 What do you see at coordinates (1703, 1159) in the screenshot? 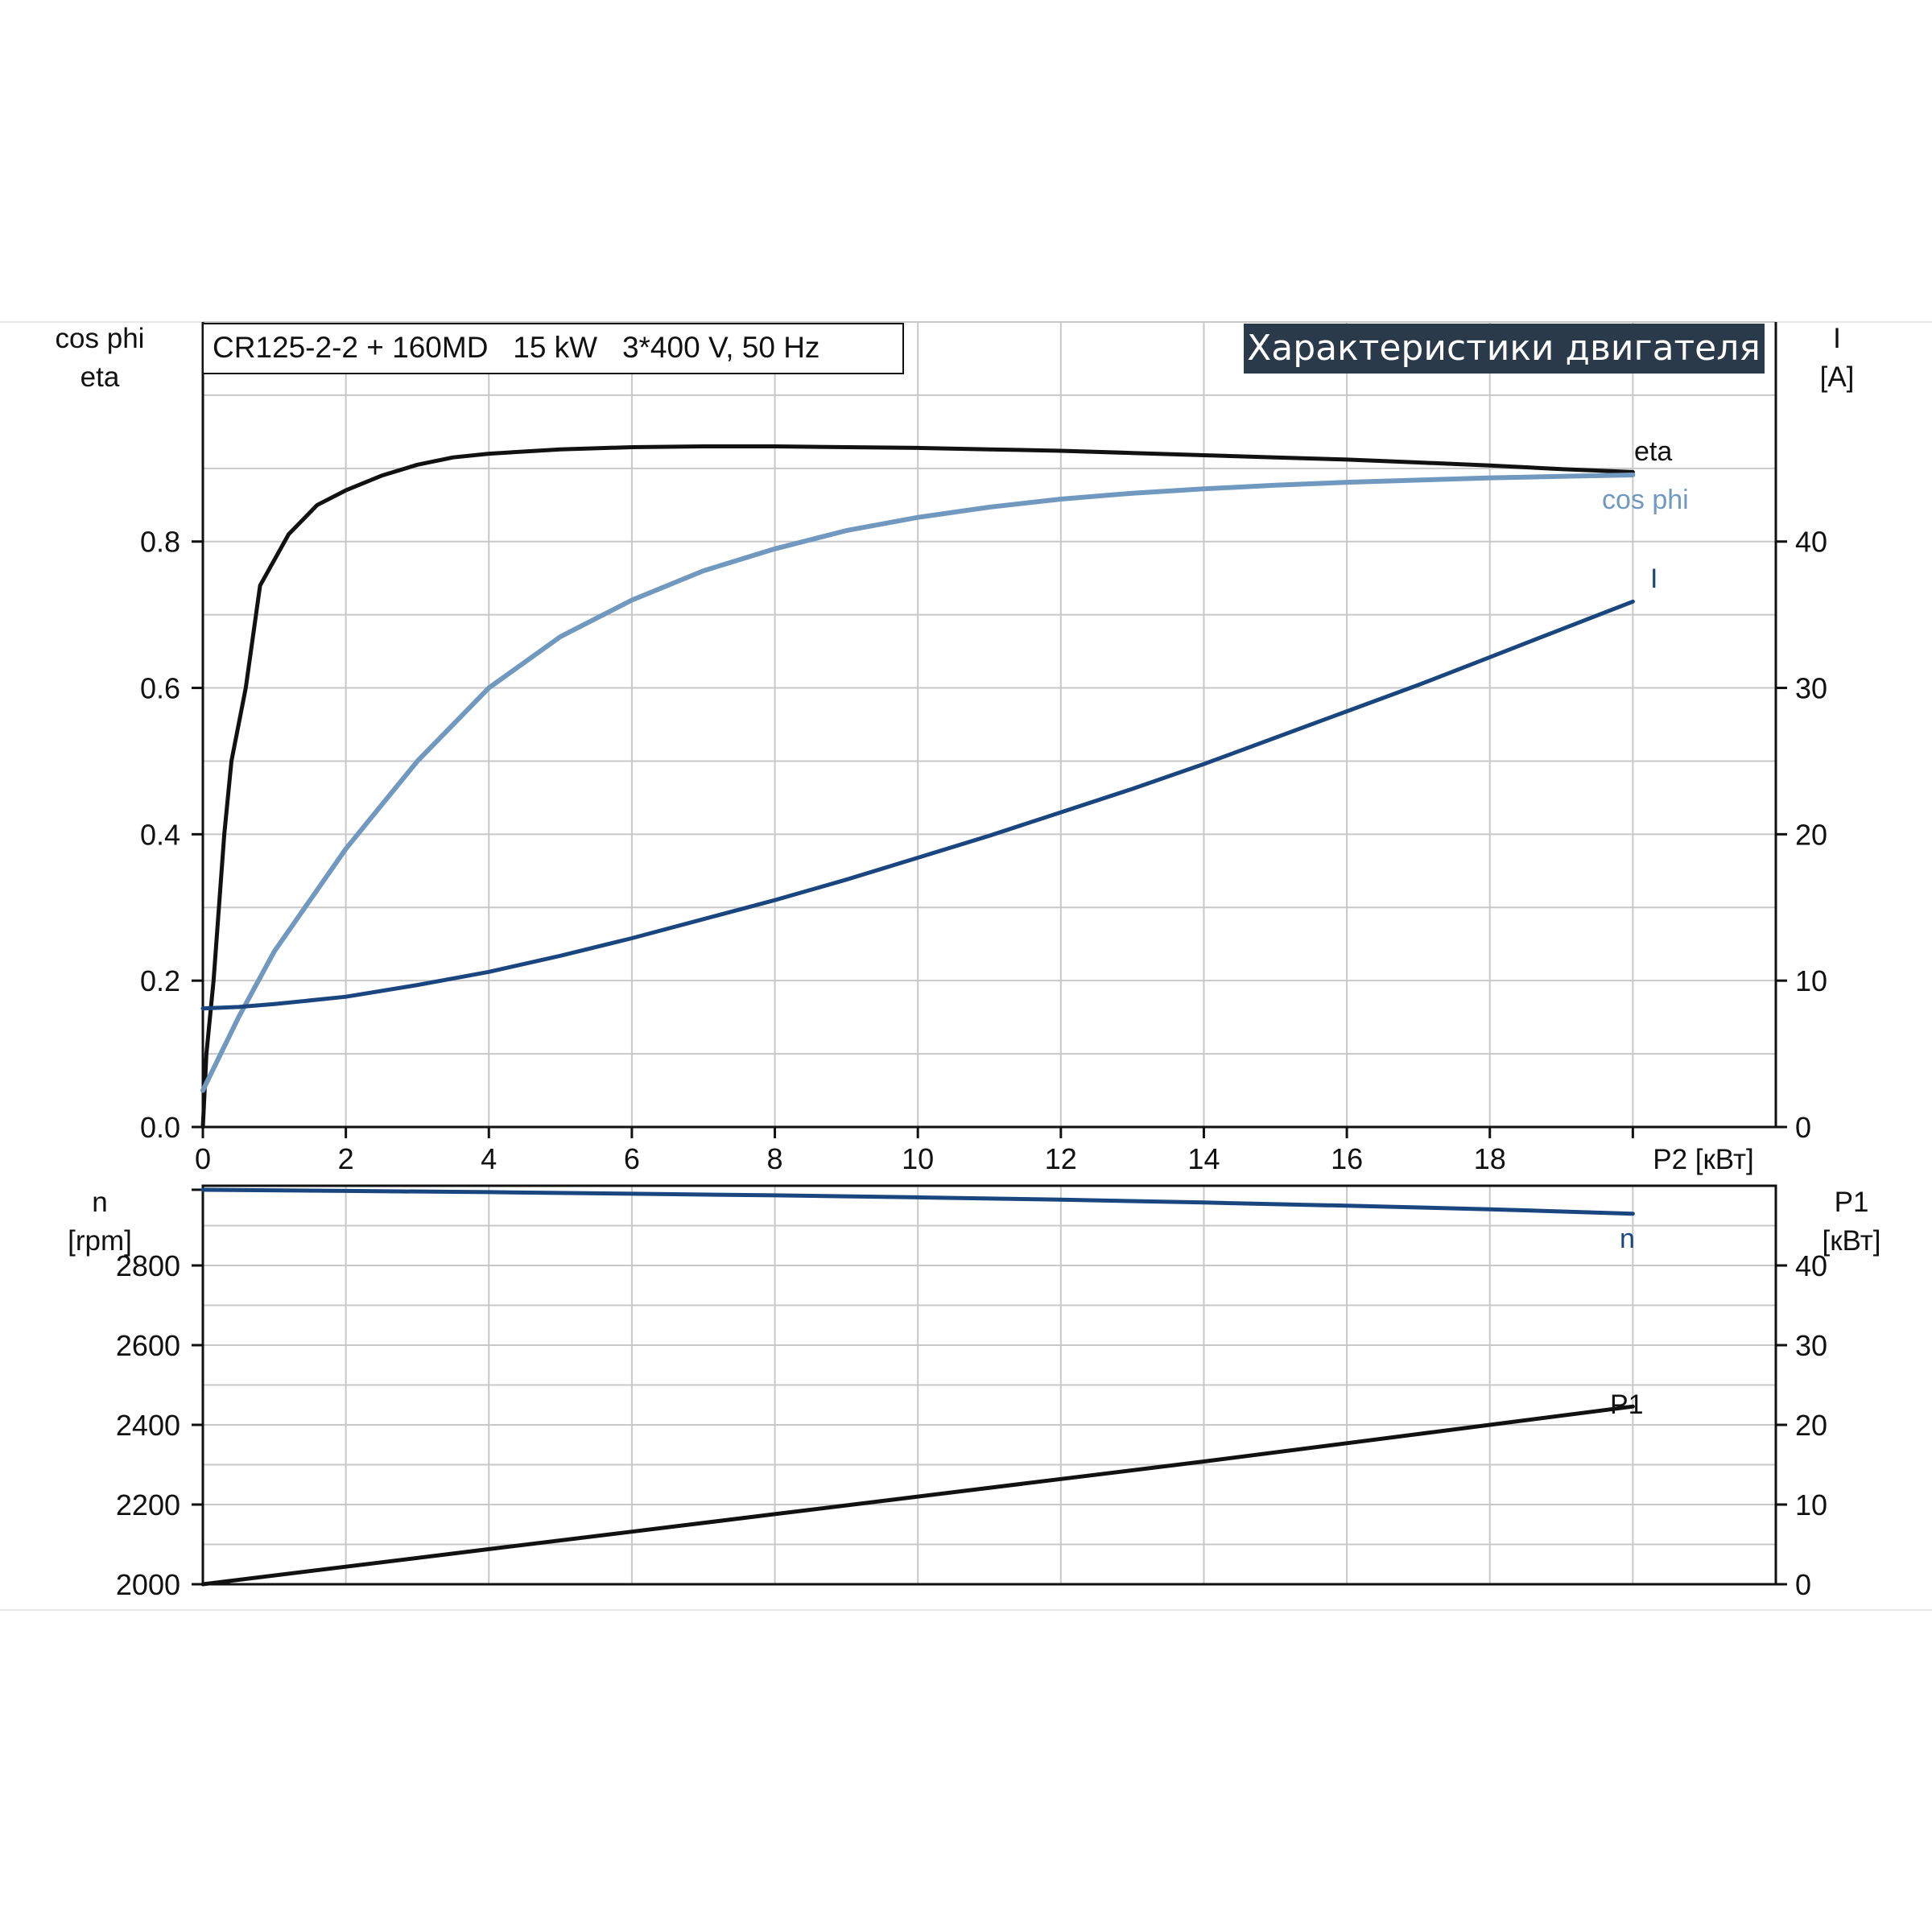
I see `x-axis-label: P2 [кВт]` at bounding box center [1703, 1159].